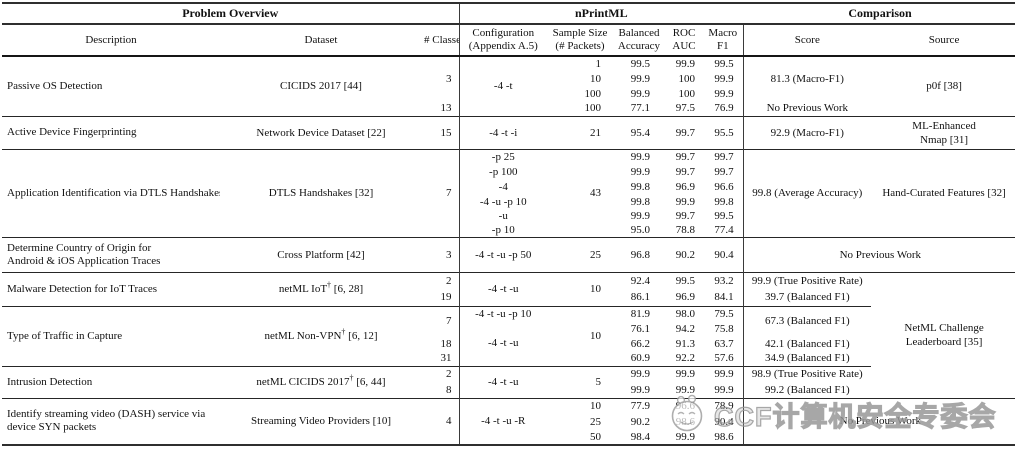 The width and height of the screenshot is (1015, 460). What do you see at coordinates (441, 421) in the screenshot?
I see `classes-cell: 4` at bounding box center [441, 421].